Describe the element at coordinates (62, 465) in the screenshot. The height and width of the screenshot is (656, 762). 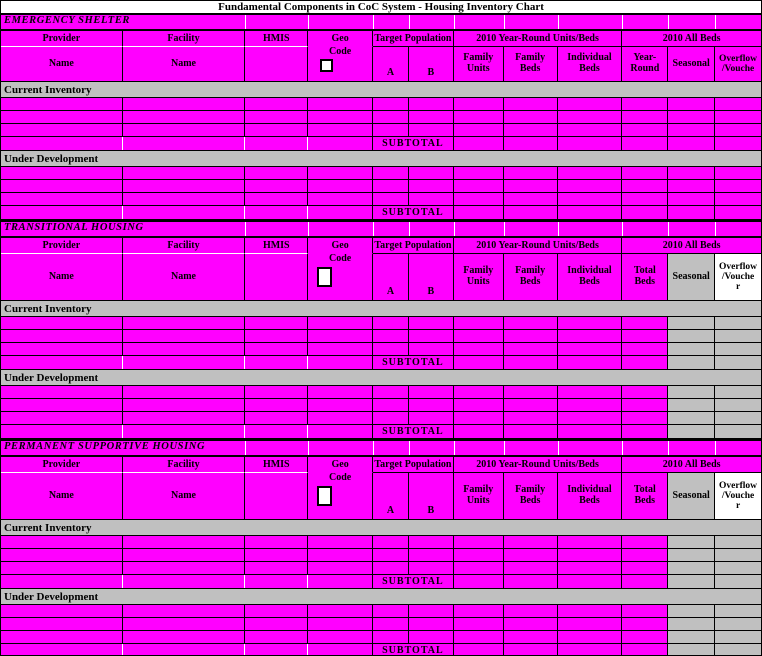
I see `col-header-provider: Provider` at that location.